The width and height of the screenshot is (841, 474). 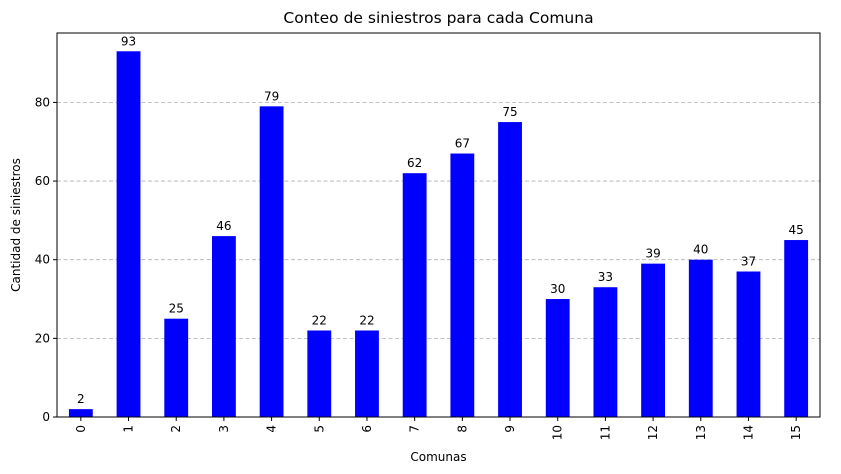 What do you see at coordinates (438, 457) in the screenshot?
I see `x-axis-label: Comunas` at bounding box center [438, 457].